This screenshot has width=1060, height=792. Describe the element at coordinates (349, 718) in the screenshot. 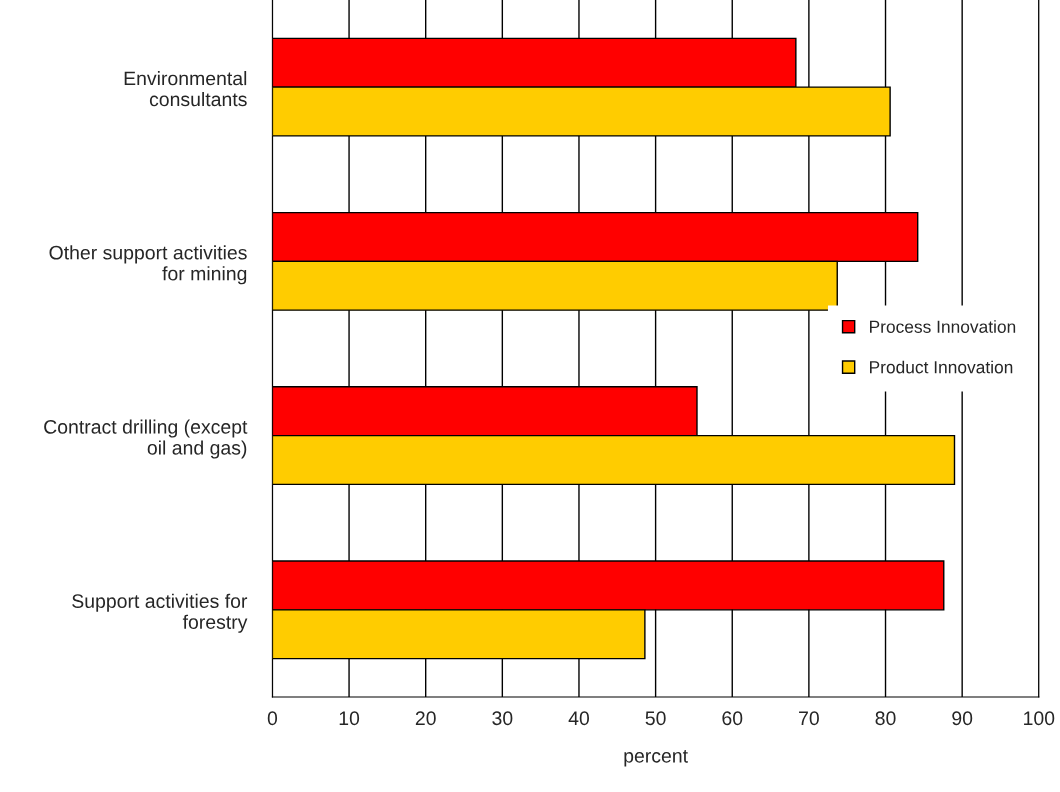

I see `x-tick-label: 10` at that location.